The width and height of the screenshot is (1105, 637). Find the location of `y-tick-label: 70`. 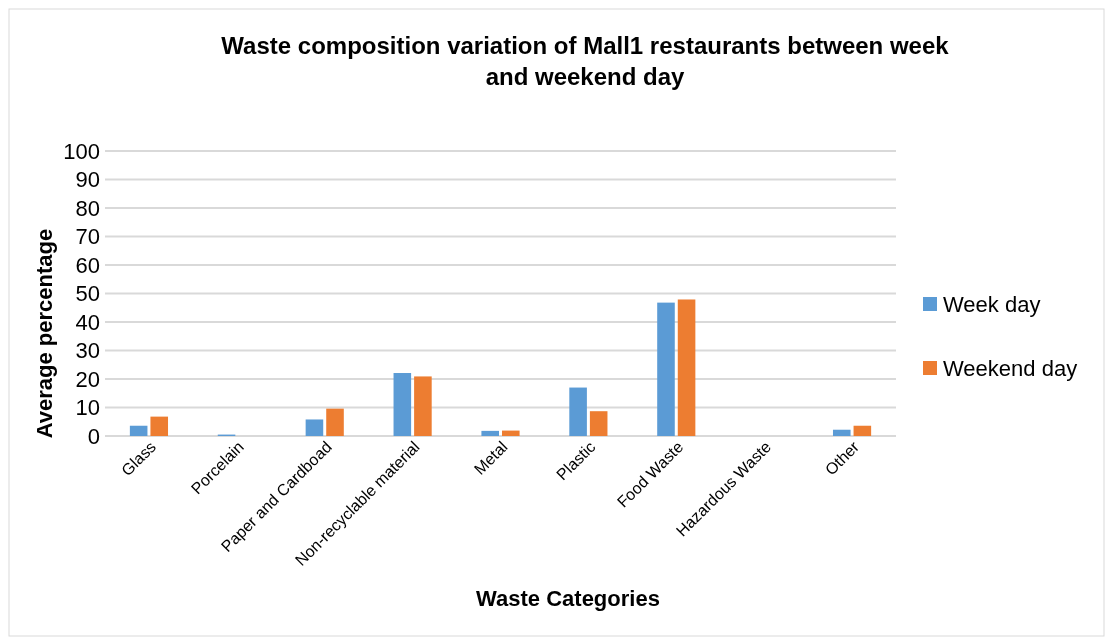

y-tick-label: 70 is located at coordinates (87, 237).